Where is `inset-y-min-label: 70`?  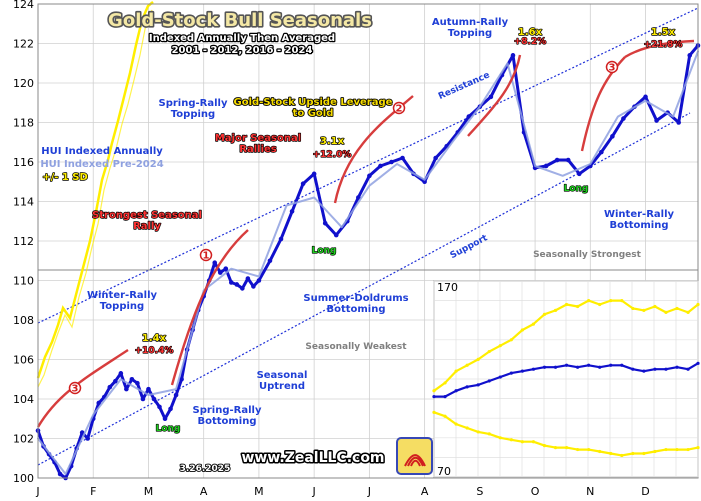
inset-y-min-label: 70 is located at coordinates (444, 471).